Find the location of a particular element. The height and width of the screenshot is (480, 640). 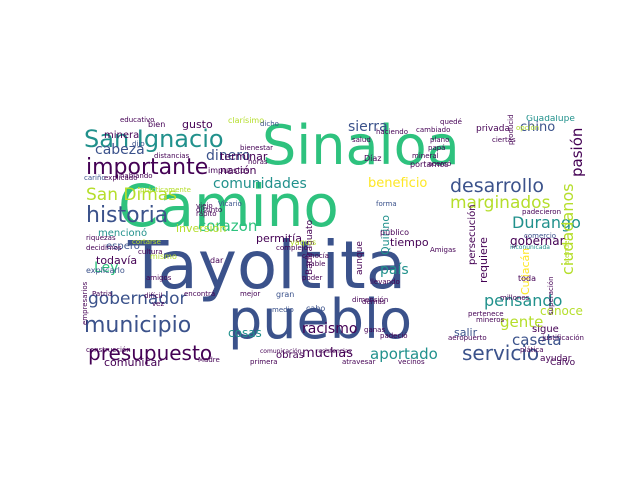

cloud-word: Díaz is located at coordinates (373, 158).